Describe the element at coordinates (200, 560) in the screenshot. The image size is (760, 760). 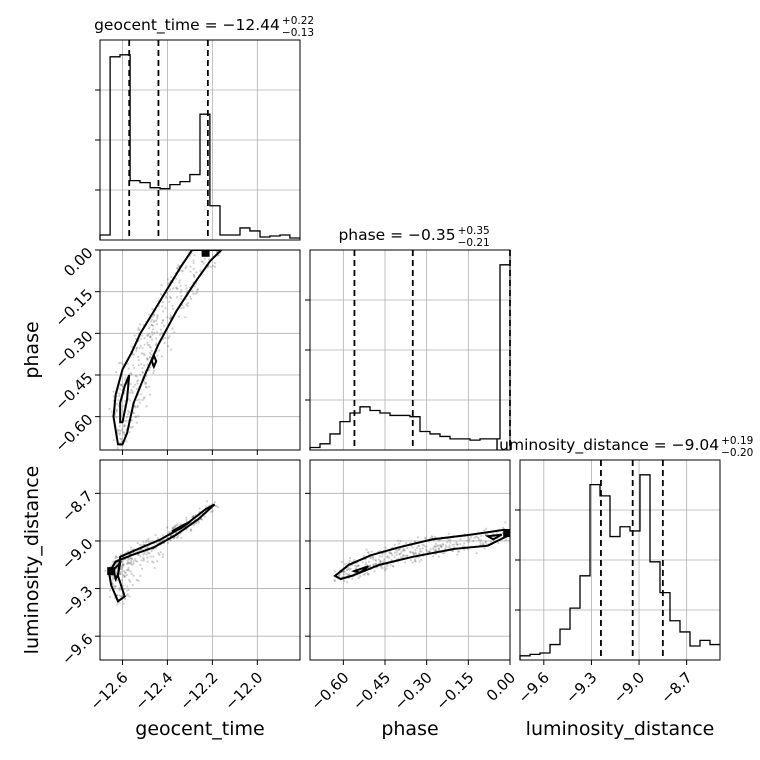
I see `contour-panel-geocent_time-luminosity_distance` at that location.